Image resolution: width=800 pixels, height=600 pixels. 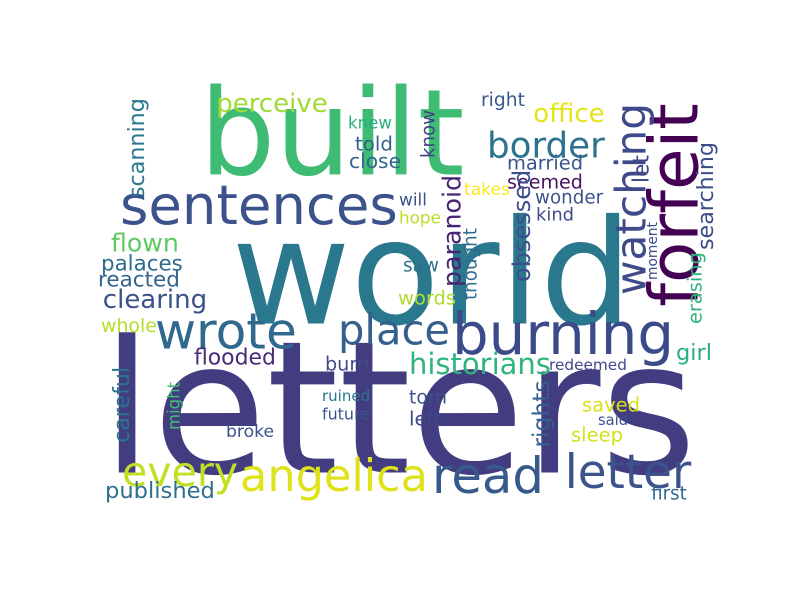 I want to click on word-kind: kind, so click(x=555, y=215).